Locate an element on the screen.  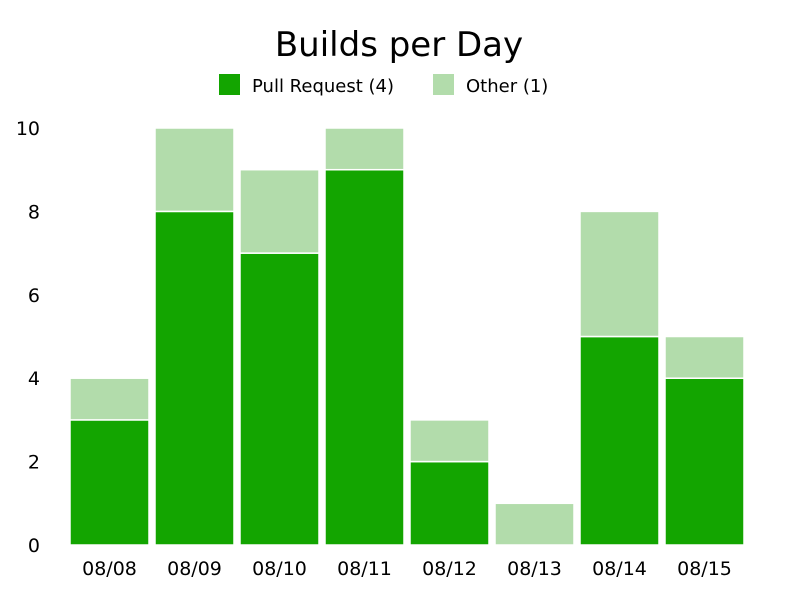
legend-swatch-pull-request is located at coordinates (229, 84).